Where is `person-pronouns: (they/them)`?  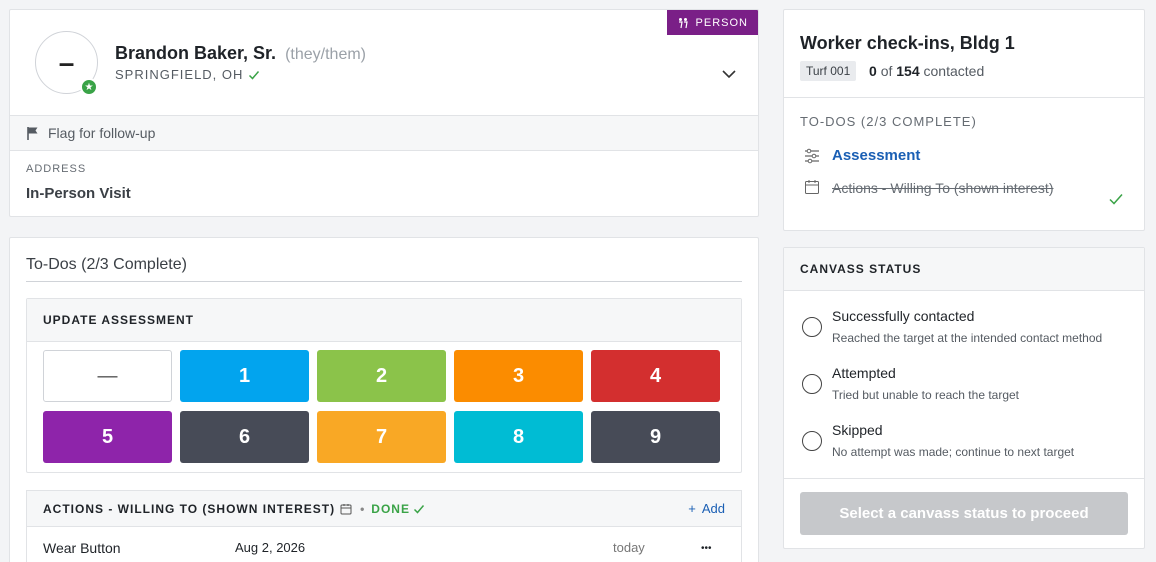 person-pronouns: (they/them) is located at coordinates (325, 54).